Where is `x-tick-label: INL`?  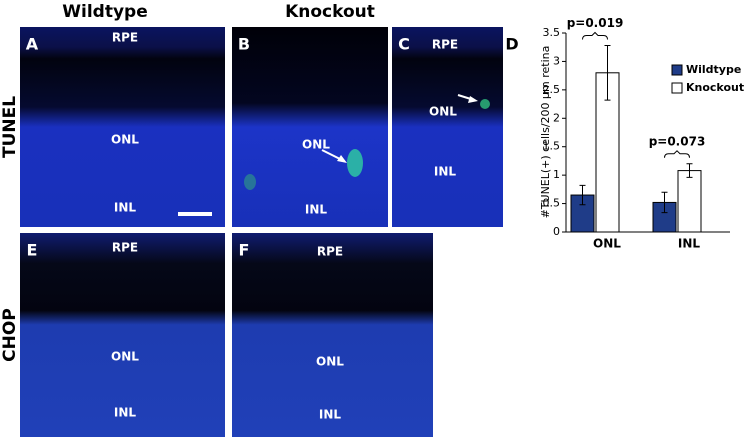 x-tick-label: INL is located at coordinates (689, 244).